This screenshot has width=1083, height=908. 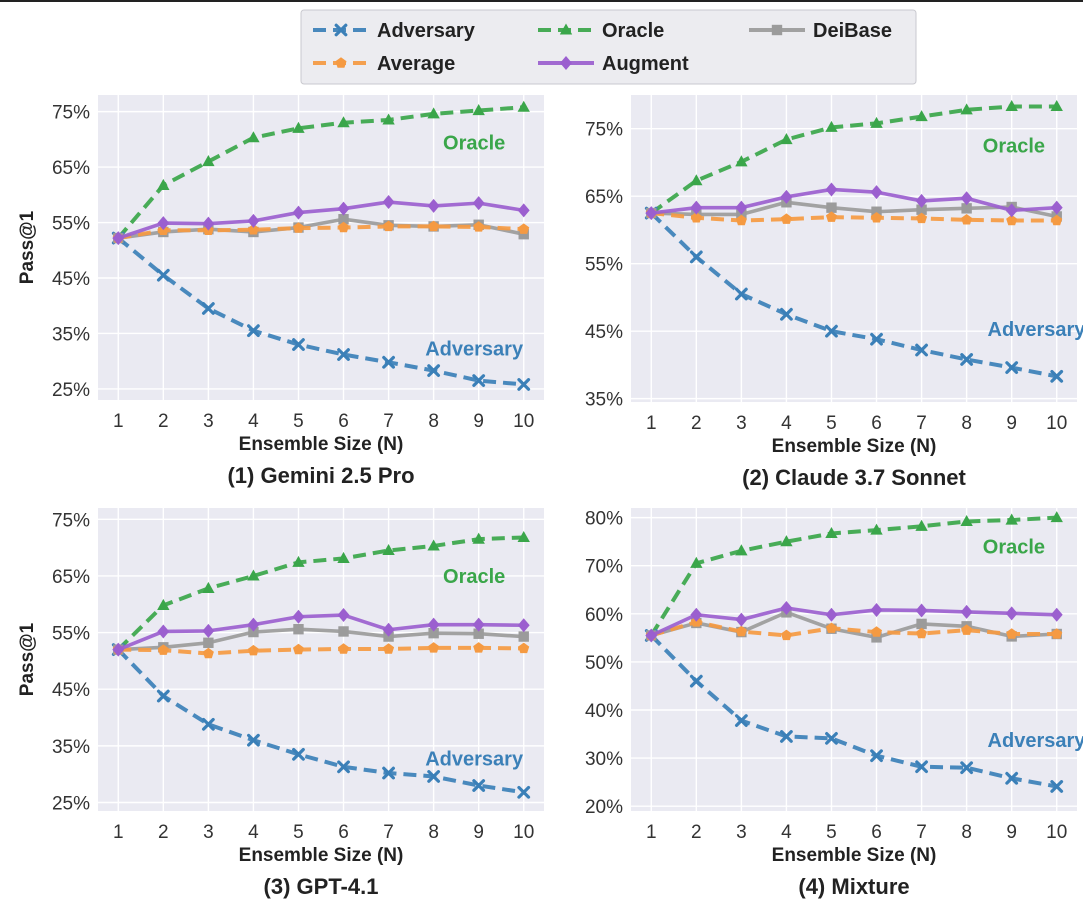 What do you see at coordinates (478, 633) in the screenshot?
I see `data-point-deibase` at bounding box center [478, 633].